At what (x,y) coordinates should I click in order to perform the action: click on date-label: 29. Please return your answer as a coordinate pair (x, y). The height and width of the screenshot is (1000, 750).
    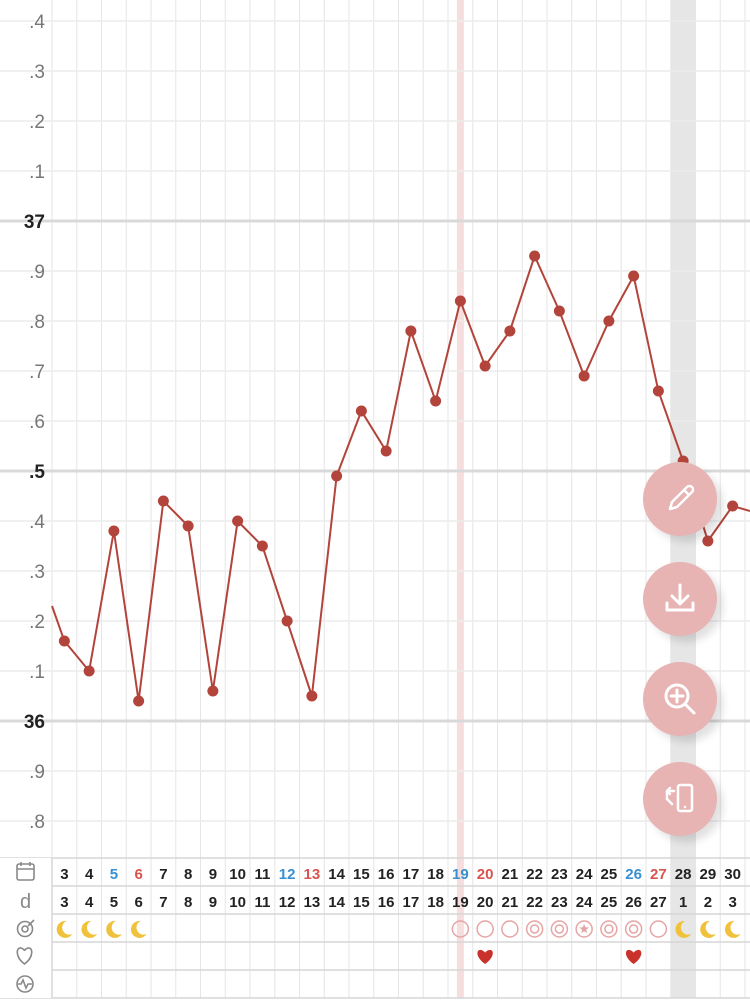
    Looking at the image, I should click on (708, 874).